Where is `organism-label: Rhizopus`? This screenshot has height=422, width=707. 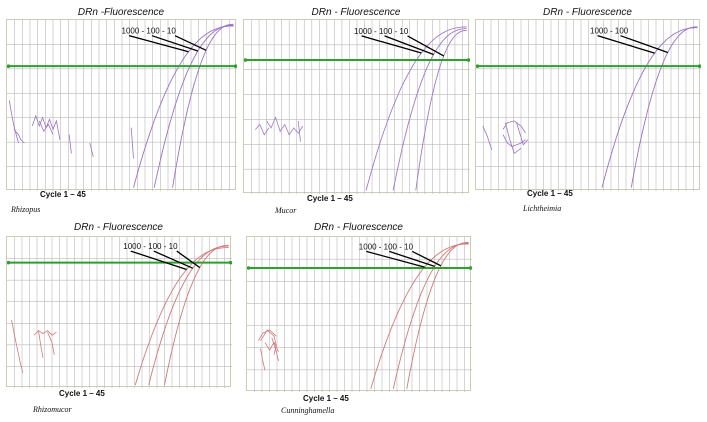 organism-label: Rhizopus is located at coordinates (26, 209).